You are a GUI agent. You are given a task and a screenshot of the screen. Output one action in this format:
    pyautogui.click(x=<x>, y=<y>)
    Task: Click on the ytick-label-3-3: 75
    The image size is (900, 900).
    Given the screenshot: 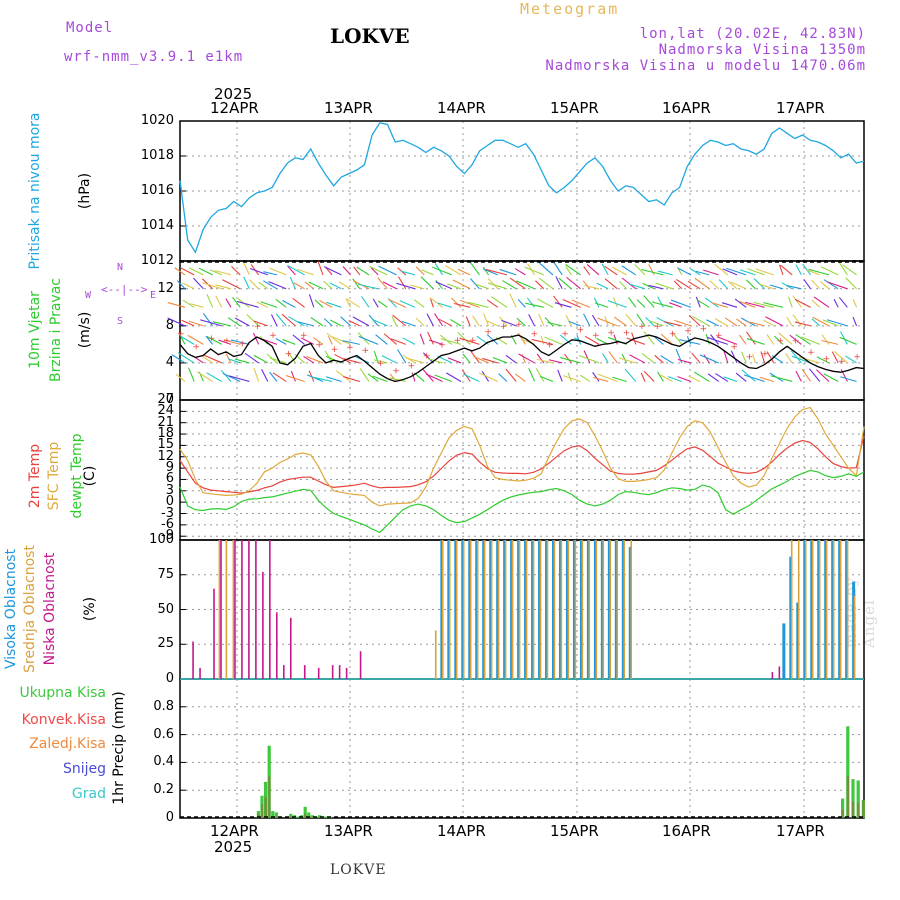 What is the action you would take?
    pyautogui.click(x=165, y=574)
    